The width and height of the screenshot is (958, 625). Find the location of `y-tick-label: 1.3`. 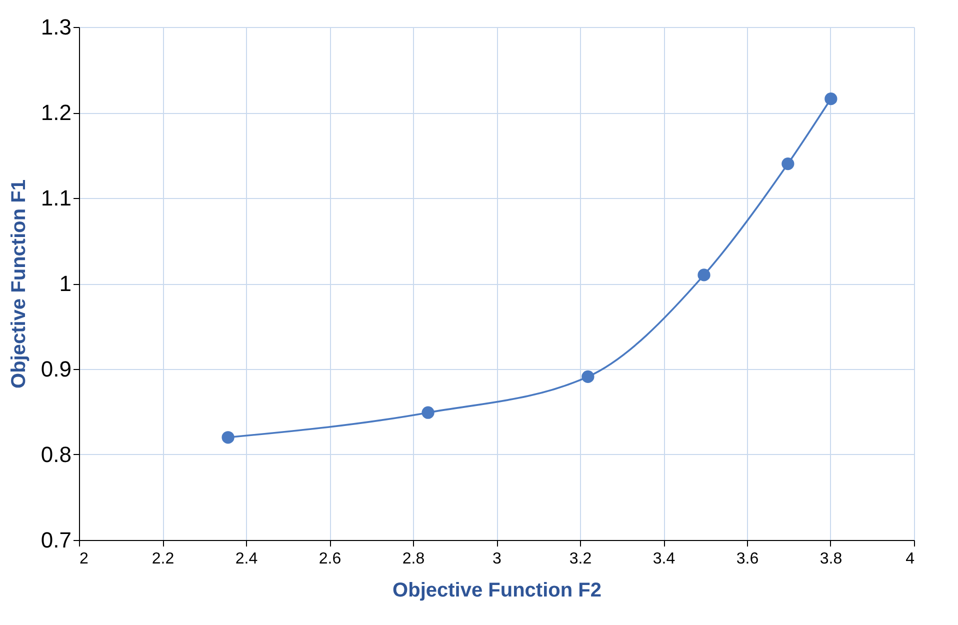

y-tick-label: 1.3 is located at coordinates (56, 27).